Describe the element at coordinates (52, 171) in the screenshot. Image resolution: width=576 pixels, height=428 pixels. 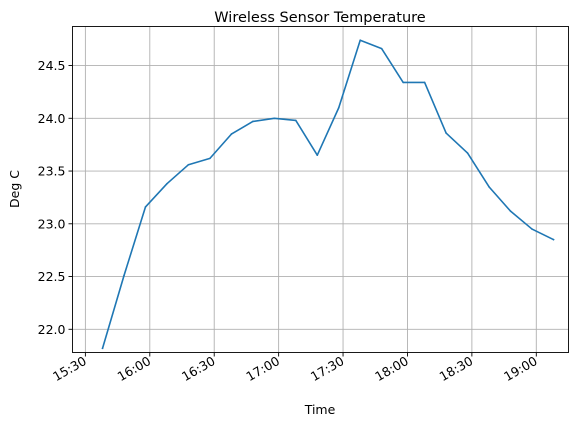
I see `y-tick-label: 23.5` at that location.